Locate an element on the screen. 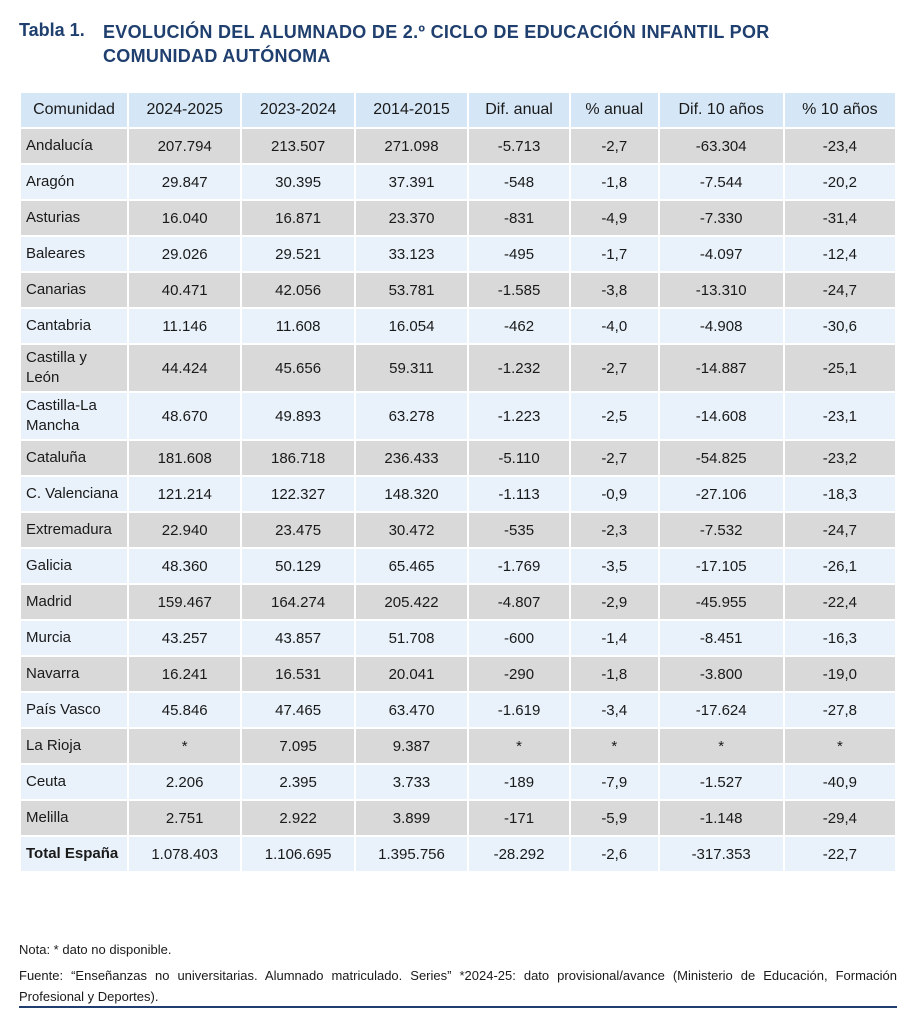 This screenshot has width=915, height=1021. table-cell: 236.433 is located at coordinates (411, 458).